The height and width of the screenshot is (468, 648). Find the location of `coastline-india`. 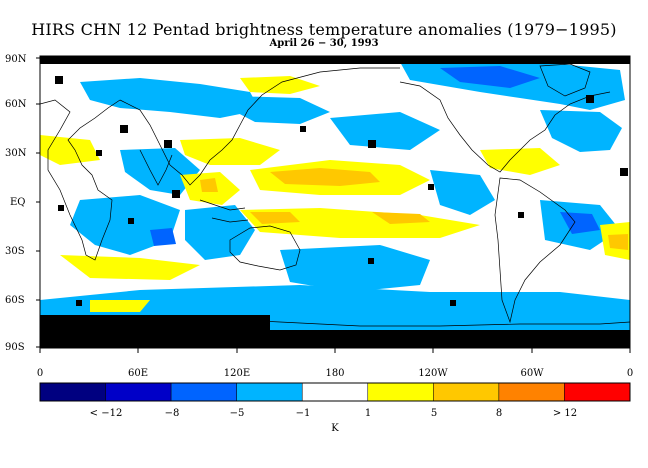

coastline-india is located at coordinates (156, 167).